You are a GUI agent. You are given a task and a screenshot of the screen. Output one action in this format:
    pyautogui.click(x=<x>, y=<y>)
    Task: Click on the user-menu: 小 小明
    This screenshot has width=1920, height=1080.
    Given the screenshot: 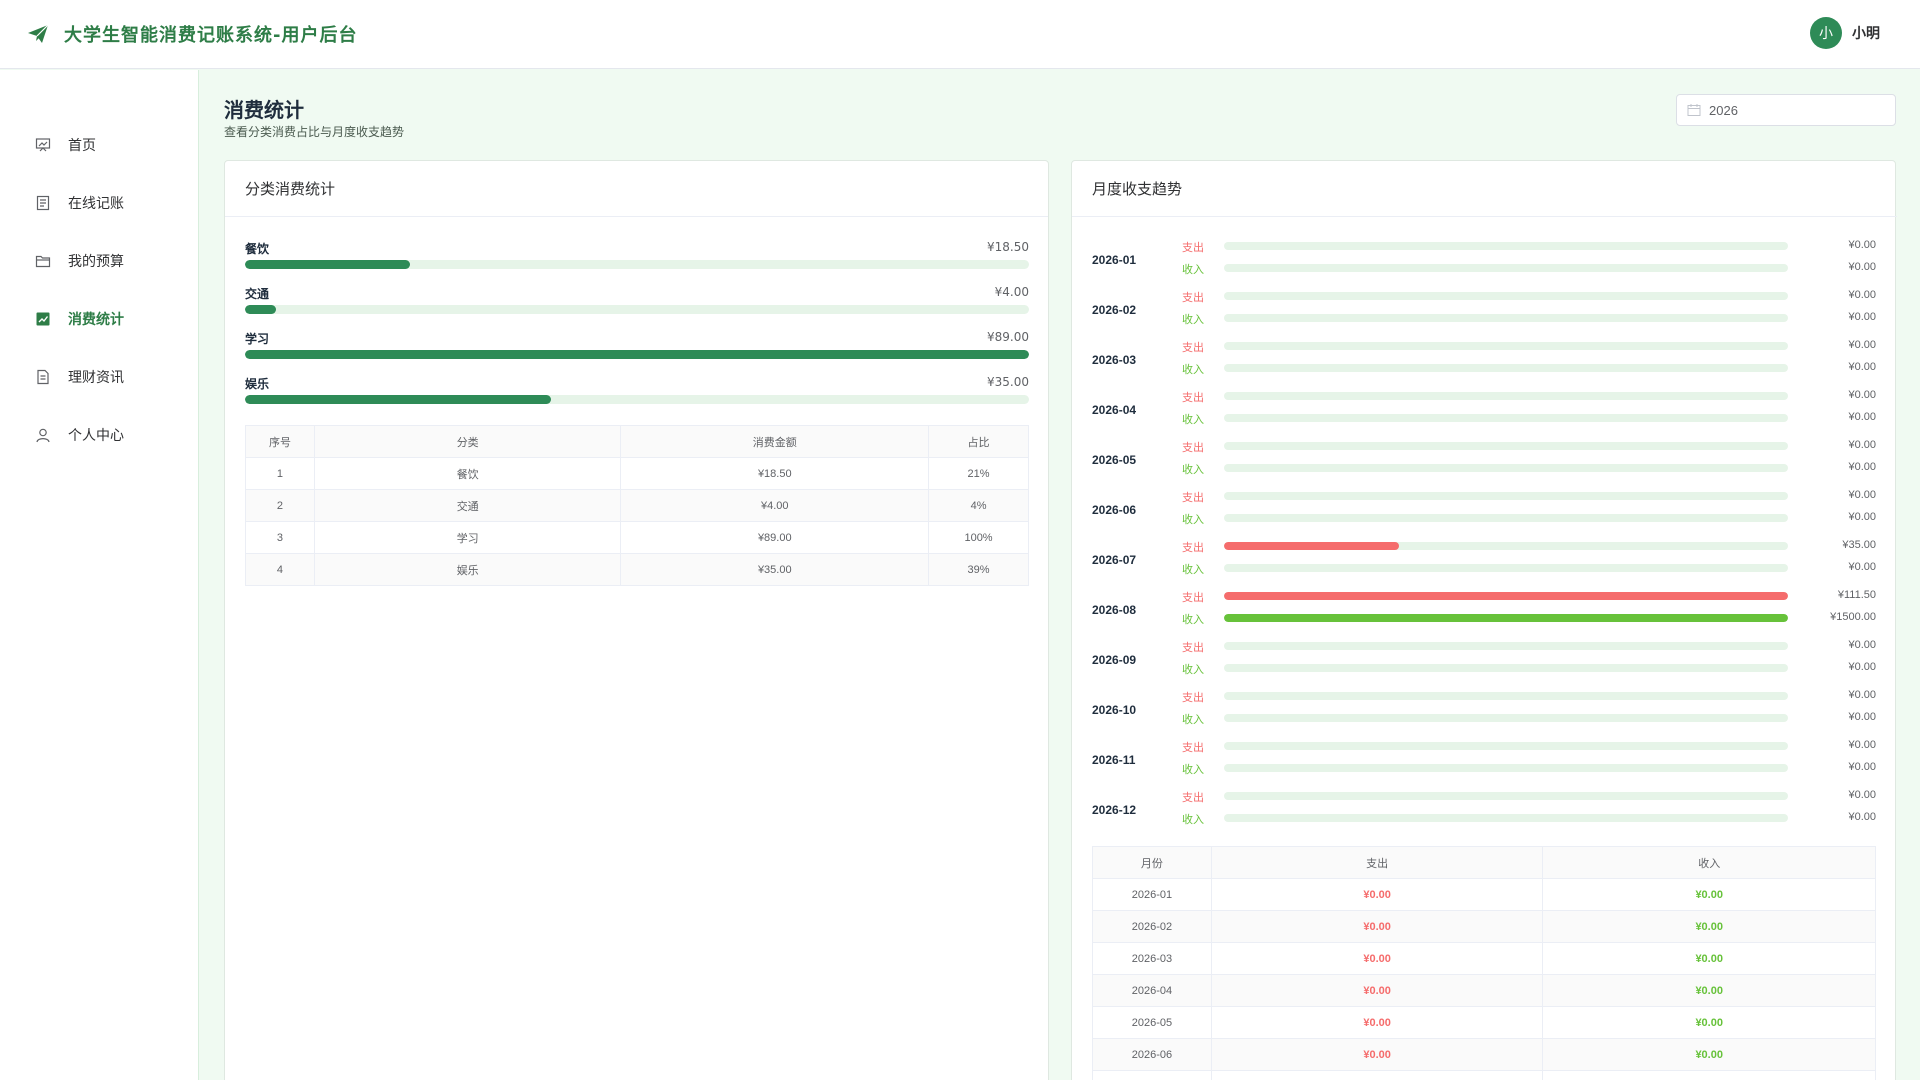 What is the action you would take?
    pyautogui.click(x=1845, y=33)
    